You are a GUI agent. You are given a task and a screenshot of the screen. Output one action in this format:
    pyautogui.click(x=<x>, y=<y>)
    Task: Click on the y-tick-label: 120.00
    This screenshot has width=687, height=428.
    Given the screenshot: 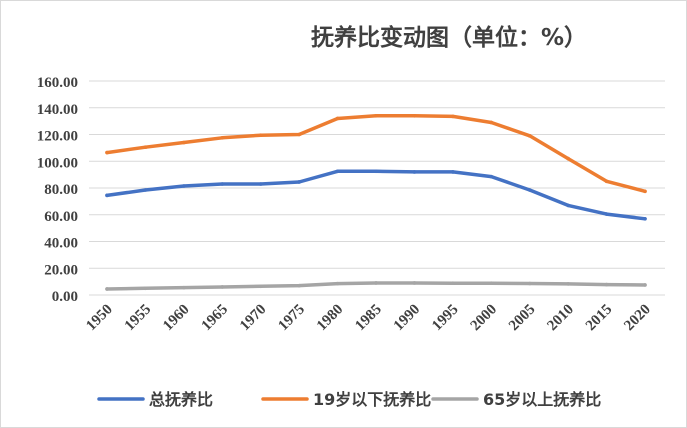 What is the action you would take?
    pyautogui.click(x=57, y=137)
    